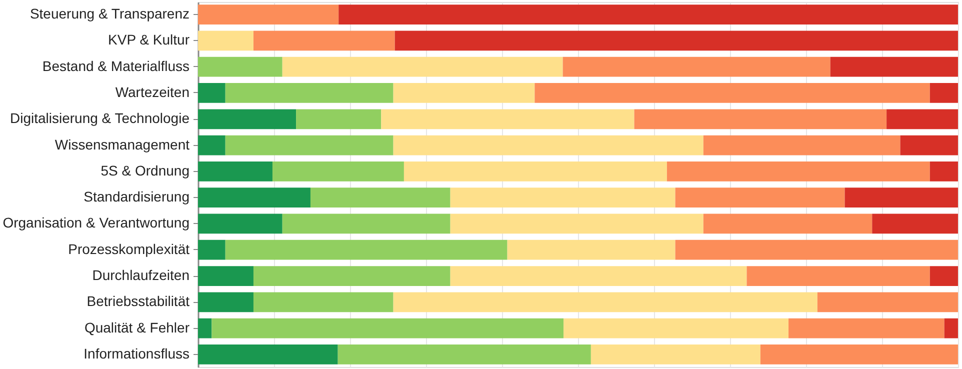 This screenshot has width=962, height=369. I want to click on y-tick-label: Wartezeiten, so click(152, 92).